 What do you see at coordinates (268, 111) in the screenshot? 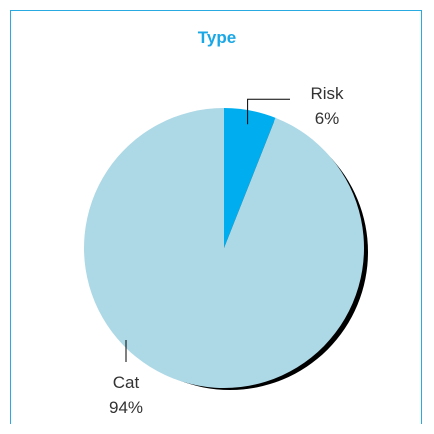
I see `leader-line-risk` at bounding box center [268, 111].